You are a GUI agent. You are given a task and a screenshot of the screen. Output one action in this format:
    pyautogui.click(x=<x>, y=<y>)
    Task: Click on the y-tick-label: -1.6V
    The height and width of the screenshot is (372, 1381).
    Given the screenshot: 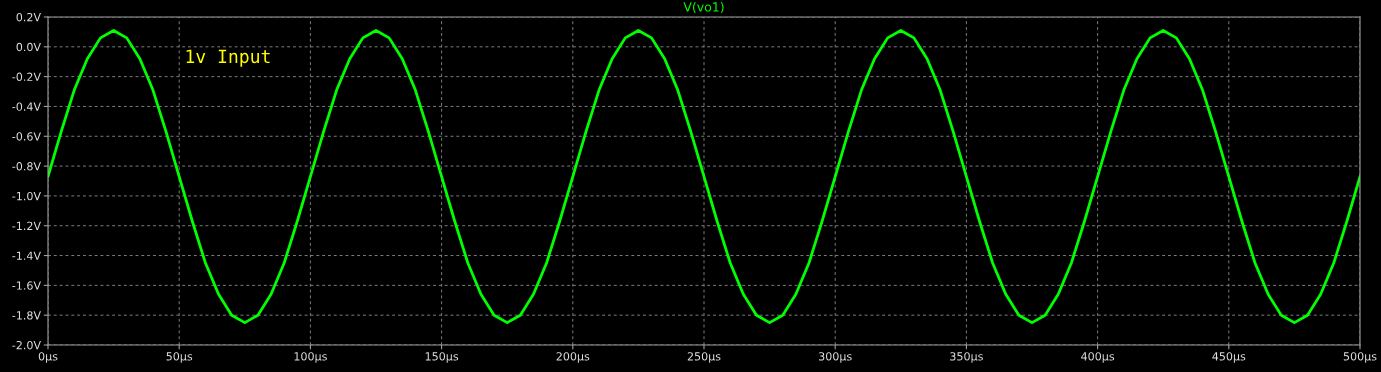 What is the action you would take?
    pyautogui.click(x=26, y=285)
    